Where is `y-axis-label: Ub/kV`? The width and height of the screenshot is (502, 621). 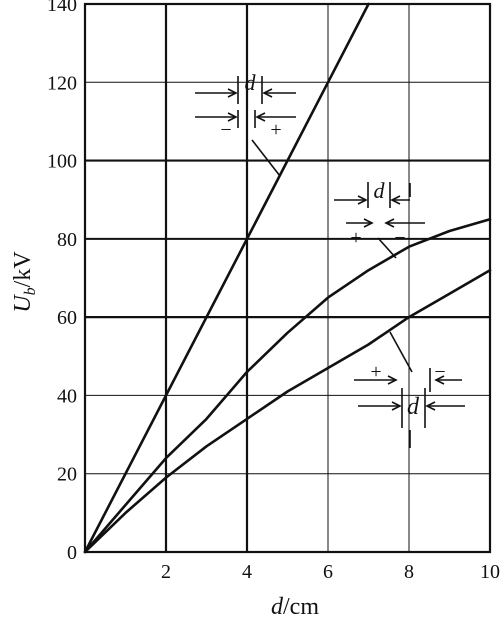
y-axis-label: Ub/kV is located at coordinates (24, 282).